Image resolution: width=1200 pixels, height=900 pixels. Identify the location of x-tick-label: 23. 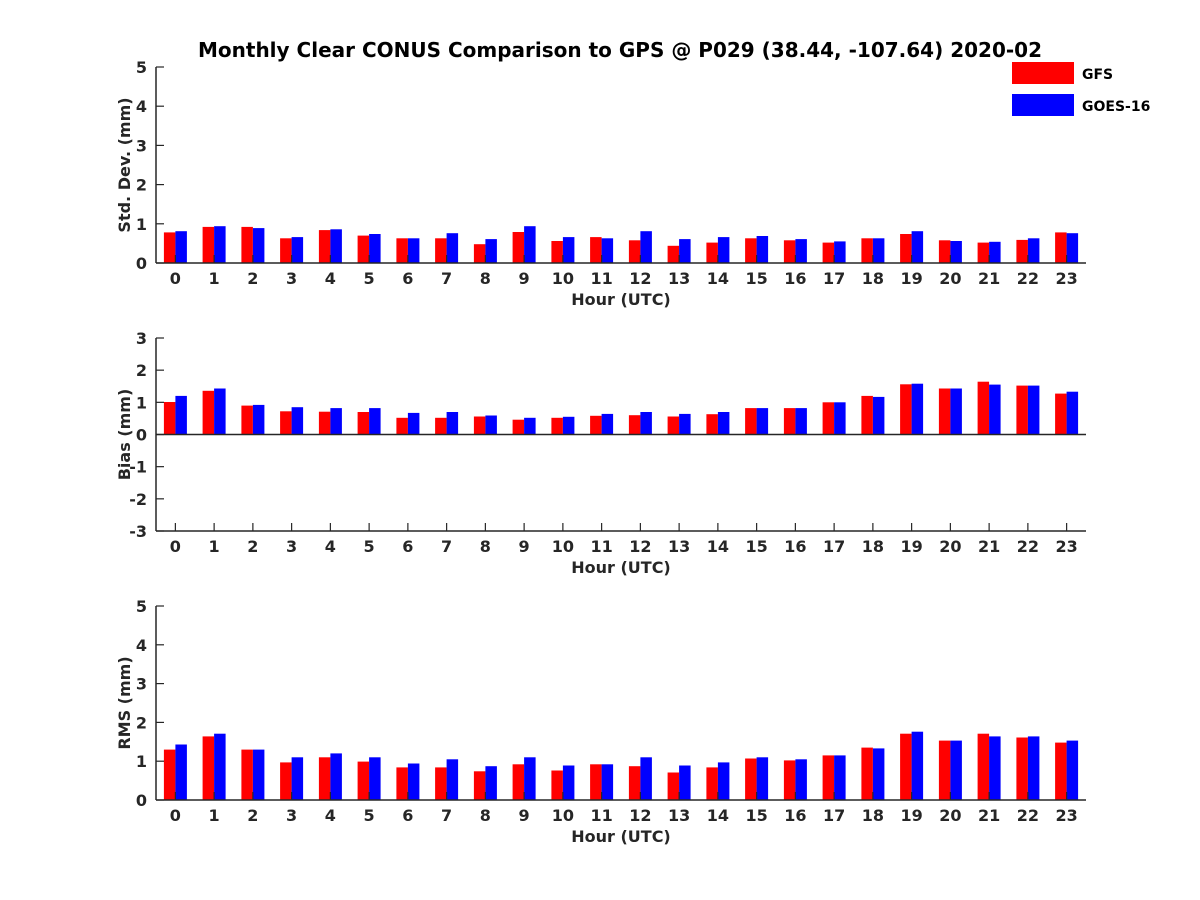
(1066, 278).